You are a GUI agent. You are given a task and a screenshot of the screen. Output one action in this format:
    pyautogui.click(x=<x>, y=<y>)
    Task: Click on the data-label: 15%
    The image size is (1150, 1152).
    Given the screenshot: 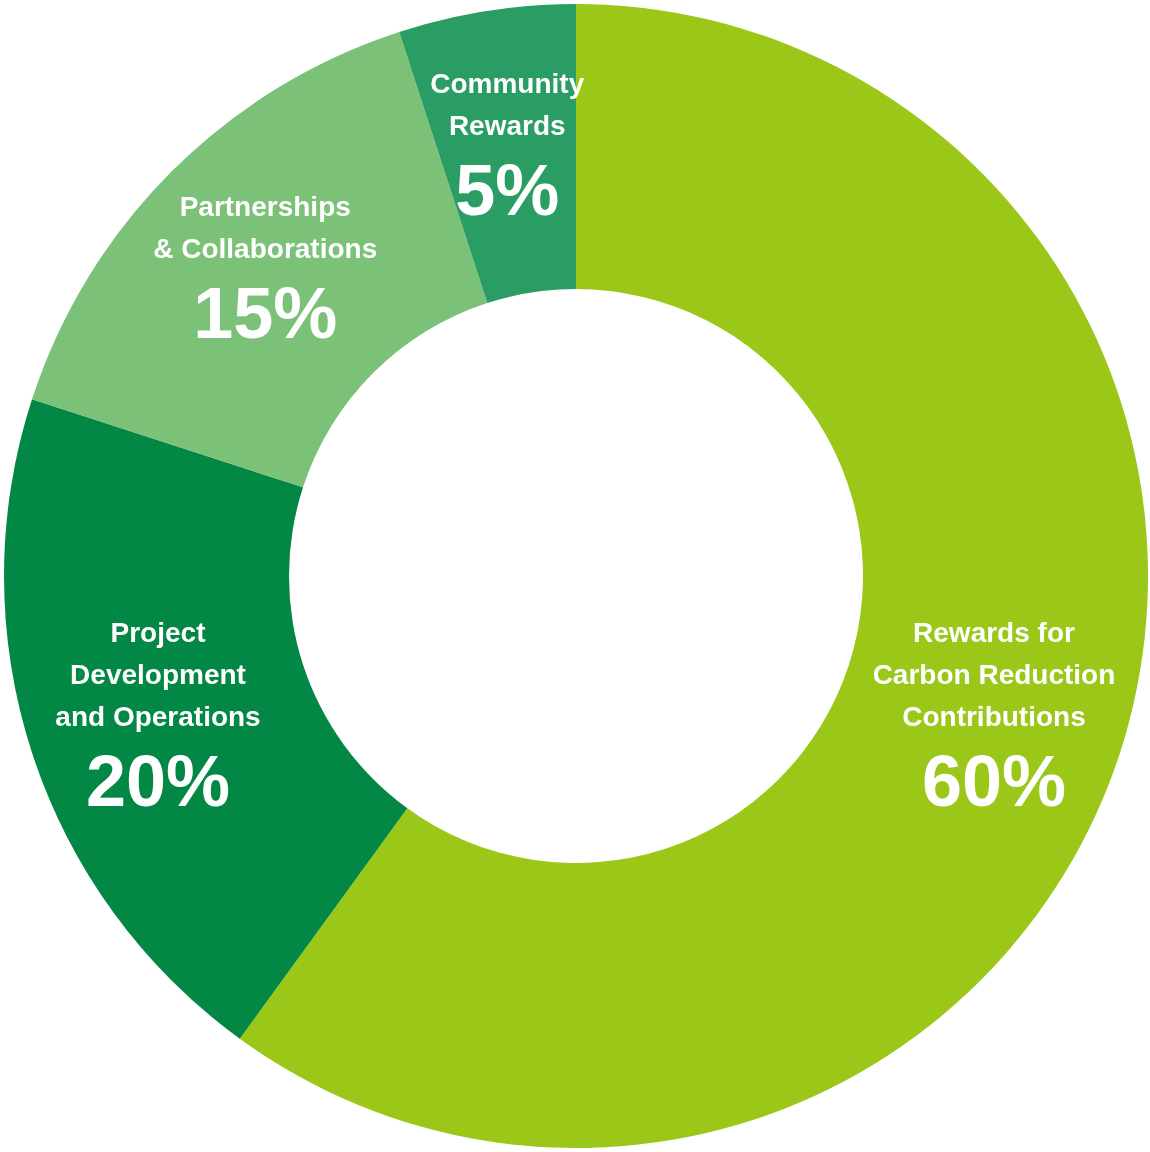 What is the action you would take?
    pyautogui.click(x=265, y=313)
    